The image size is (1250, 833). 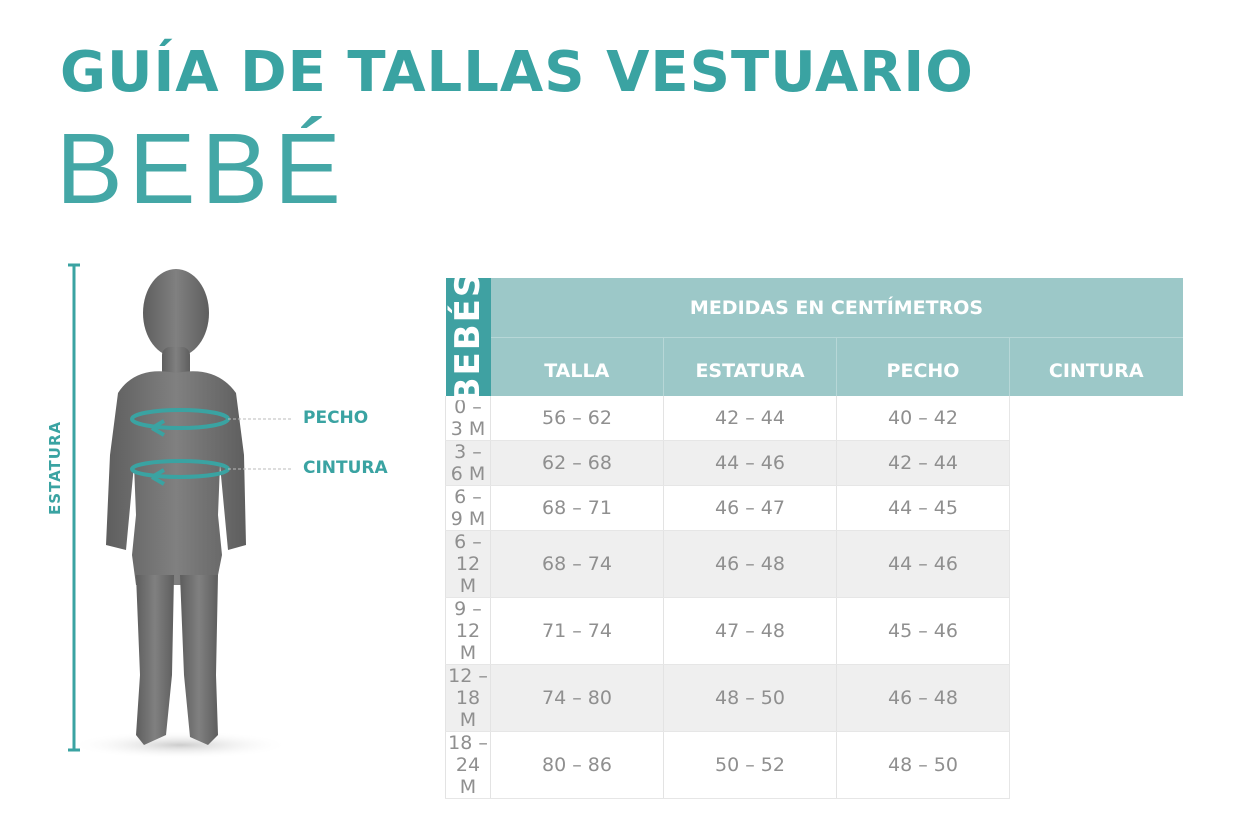 I want to click on cell-pecho: 44 – 46, so click(x=750, y=463).